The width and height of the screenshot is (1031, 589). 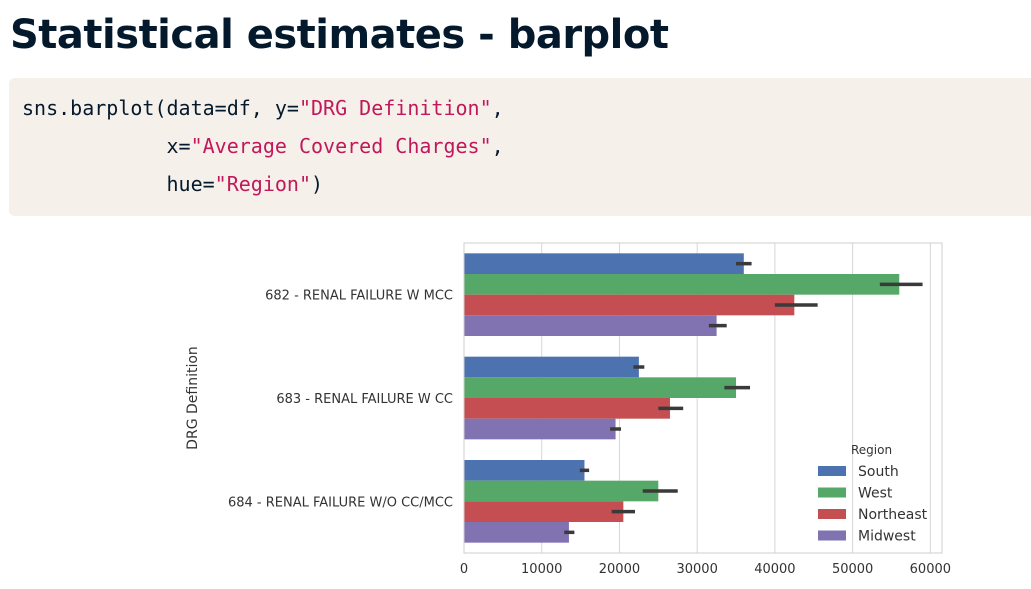 What do you see at coordinates (871, 450) in the screenshot?
I see `legend-title: Region` at bounding box center [871, 450].